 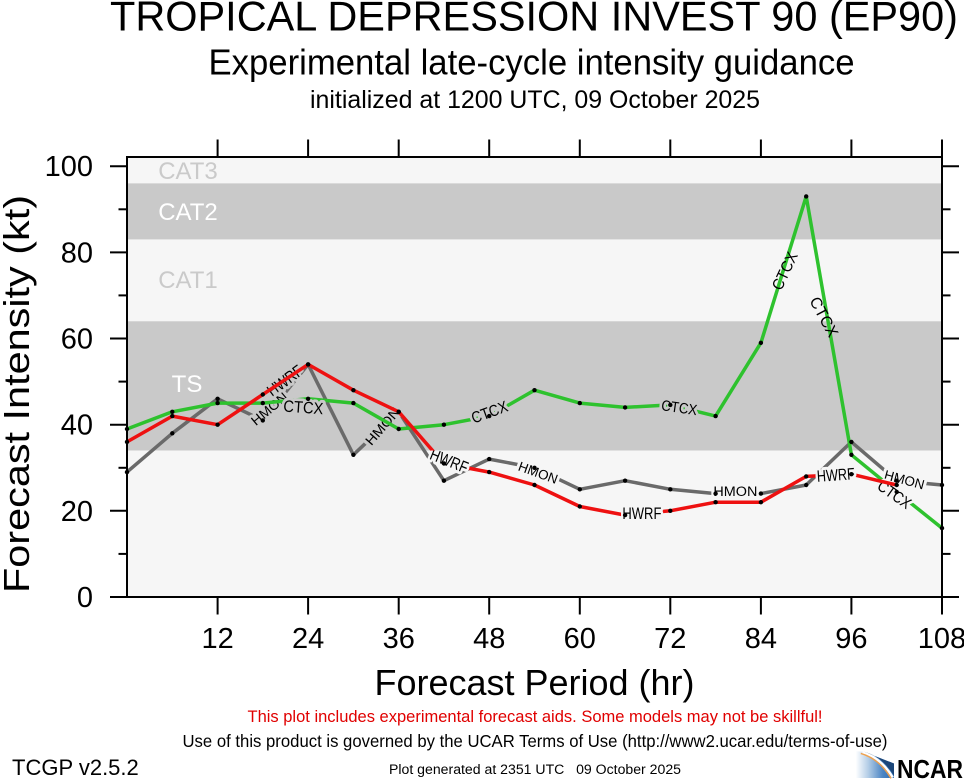 What do you see at coordinates (534, 20) in the screenshot?
I see `svg-text:TROPICAL DEPRESSION INVEST 90: TROPICAL DEPRESSION INVEST 90 (EP90)` at bounding box center [534, 20].